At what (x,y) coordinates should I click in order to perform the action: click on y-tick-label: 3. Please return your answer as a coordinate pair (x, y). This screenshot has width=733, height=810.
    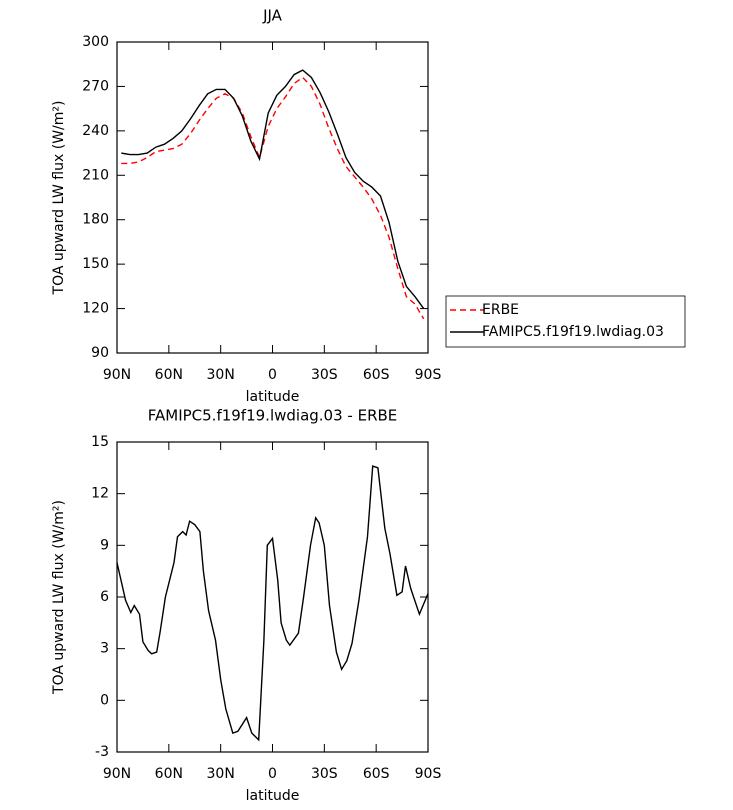
    Looking at the image, I should click on (104, 649).